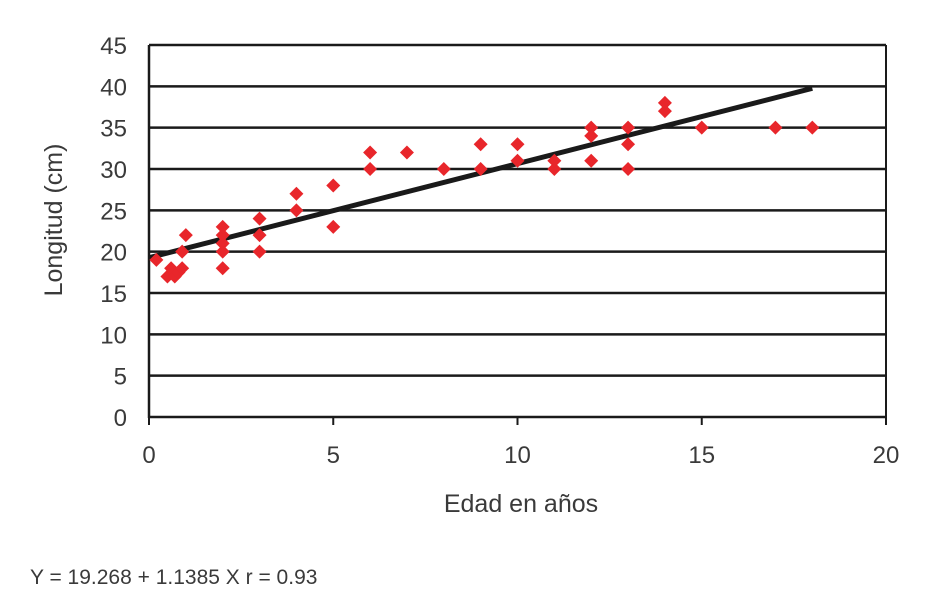 This screenshot has height=612, width=937. Describe the element at coordinates (701, 455) in the screenshot. I see `x-tick-label: 15` at that location.